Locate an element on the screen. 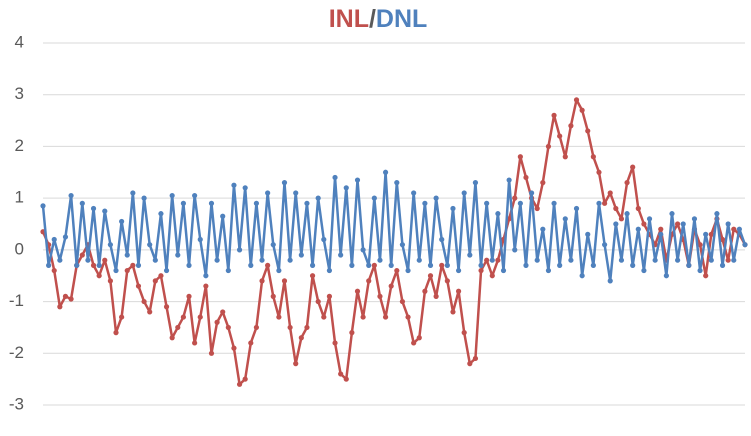 Image resolution: width=751 pixels, height=436 pixels. y-tick-label: -1 is located at coordinates (16, 300).